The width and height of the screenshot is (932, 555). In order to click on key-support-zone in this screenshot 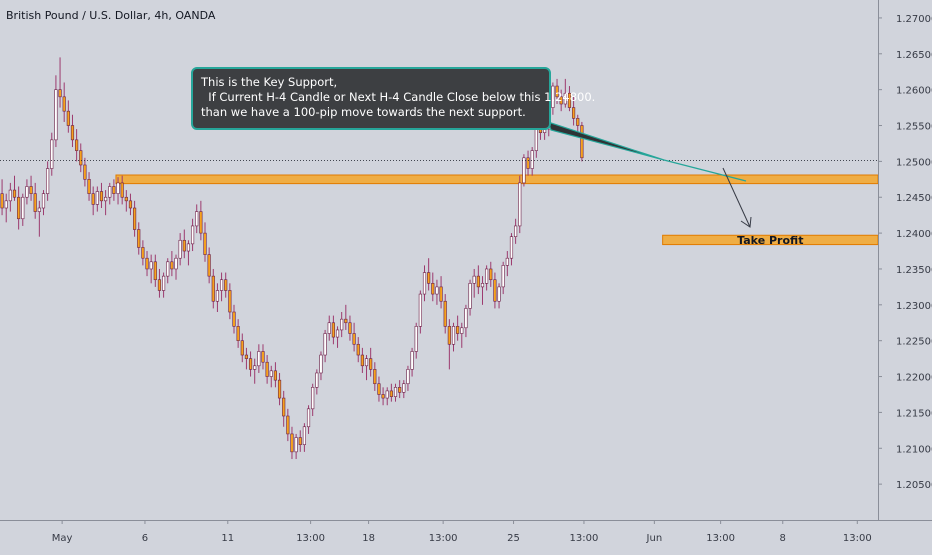, I will do `click(497, 179)`.